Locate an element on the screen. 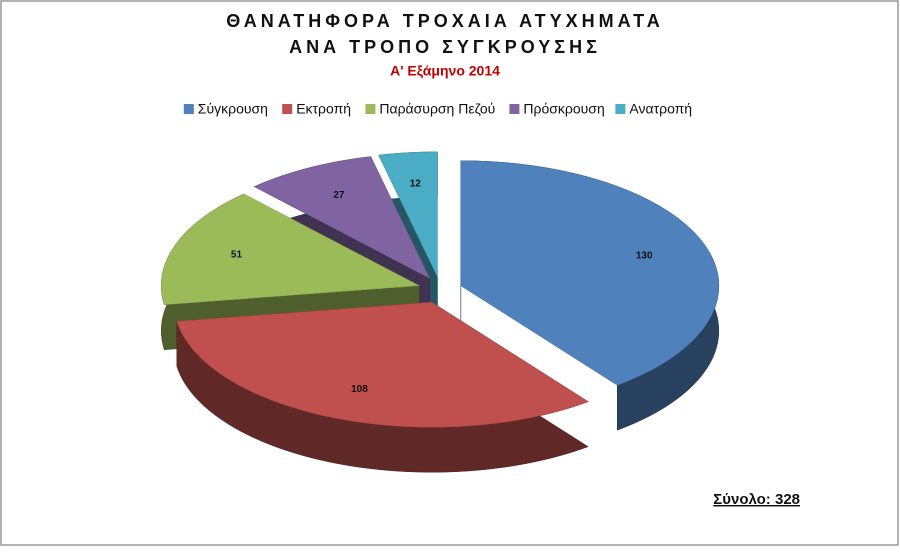 This screenshot has width=900, height=552. legend-label: Εκτροπή is located at coordinates (323, 109).